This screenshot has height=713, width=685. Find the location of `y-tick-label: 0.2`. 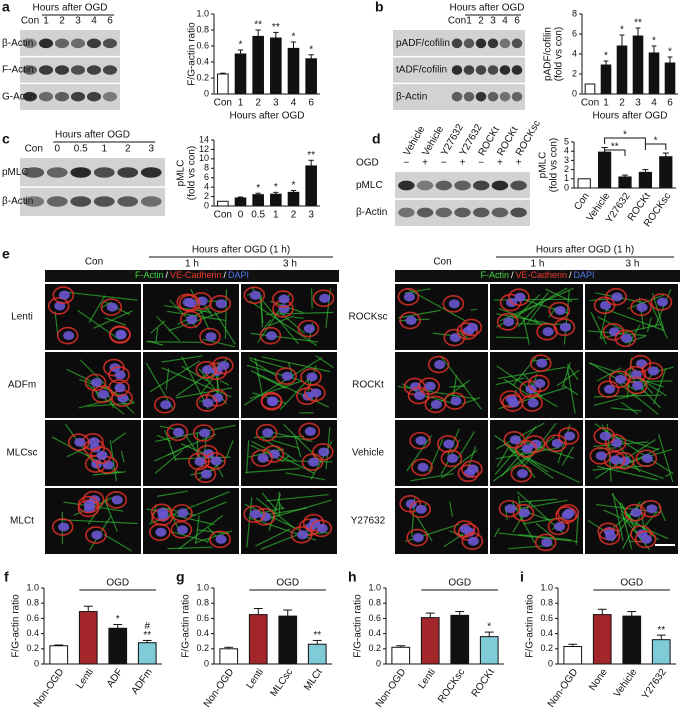

y-tick-label: 0.2 is located at coordinates (202, 648).